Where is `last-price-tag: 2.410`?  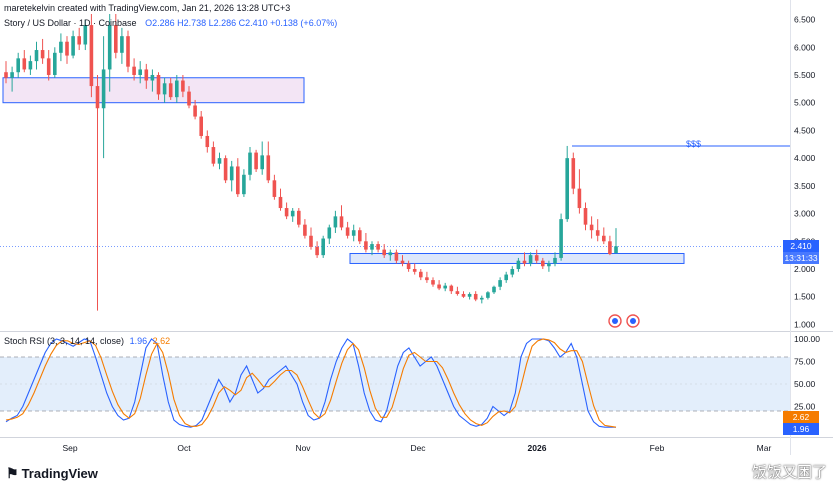
last-price-tag: 2.410 is located at coordinates (801, 246).